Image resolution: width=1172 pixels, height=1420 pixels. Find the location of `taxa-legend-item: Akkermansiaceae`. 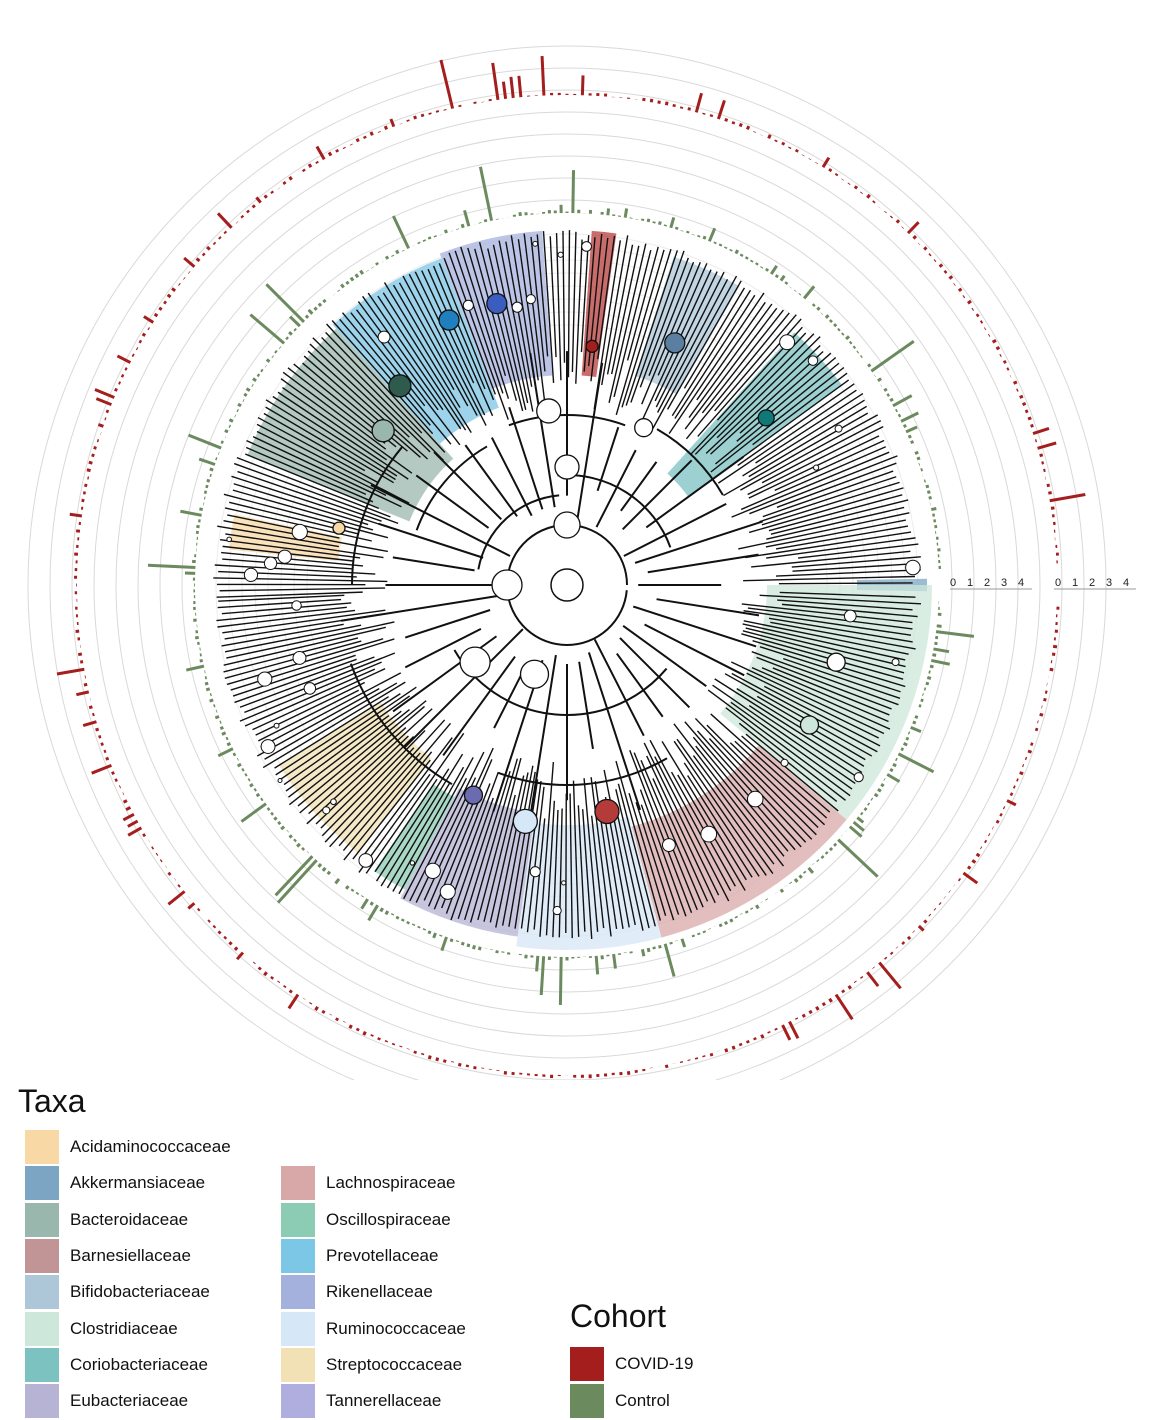

taxa-legend-item: Akkermansiaceae is located at coordinates (115, 1183).